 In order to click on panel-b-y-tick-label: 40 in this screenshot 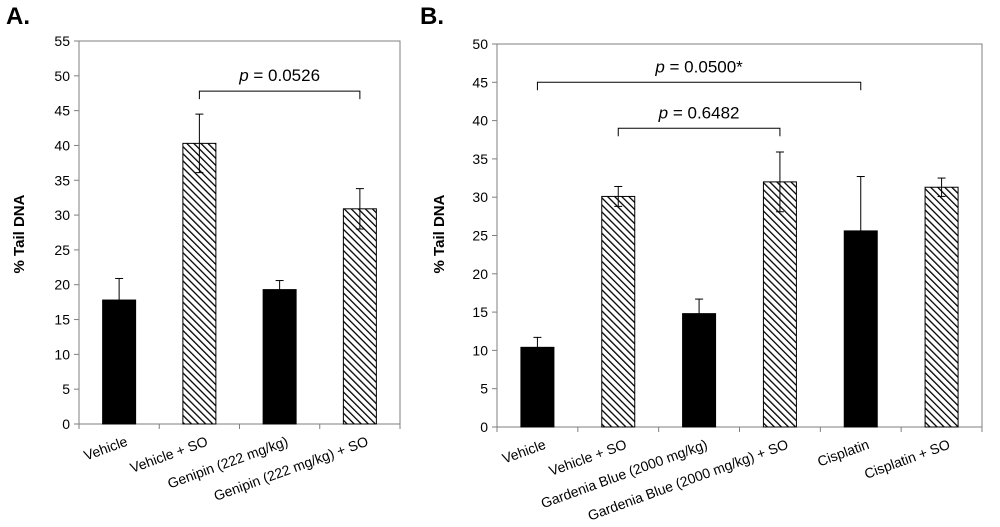, I will do `click(480, 121)`.